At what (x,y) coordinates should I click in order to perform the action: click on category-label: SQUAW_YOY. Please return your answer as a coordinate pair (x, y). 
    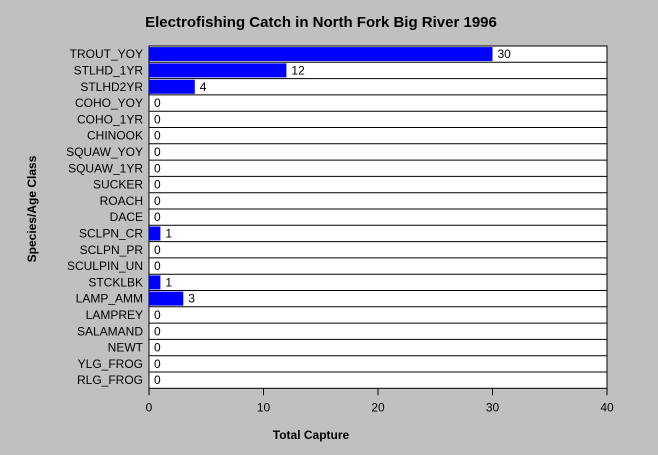
    Looking at the image, I should click on (104, 152).